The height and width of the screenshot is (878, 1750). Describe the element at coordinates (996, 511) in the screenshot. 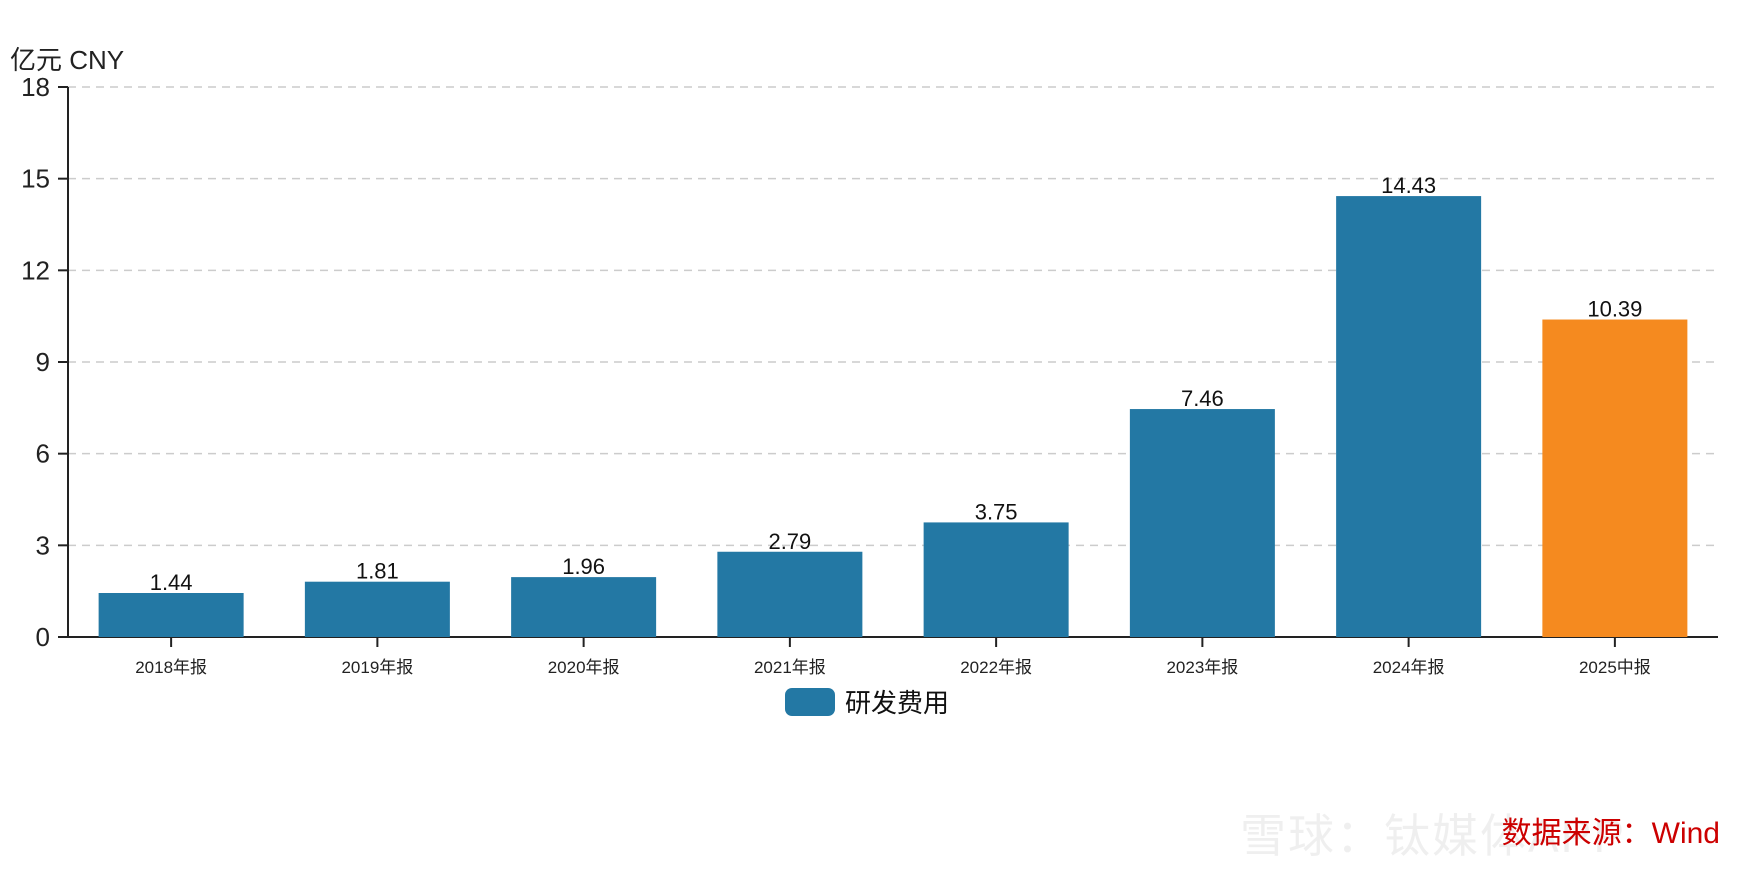

I see `data-label: 3.75` at that location.